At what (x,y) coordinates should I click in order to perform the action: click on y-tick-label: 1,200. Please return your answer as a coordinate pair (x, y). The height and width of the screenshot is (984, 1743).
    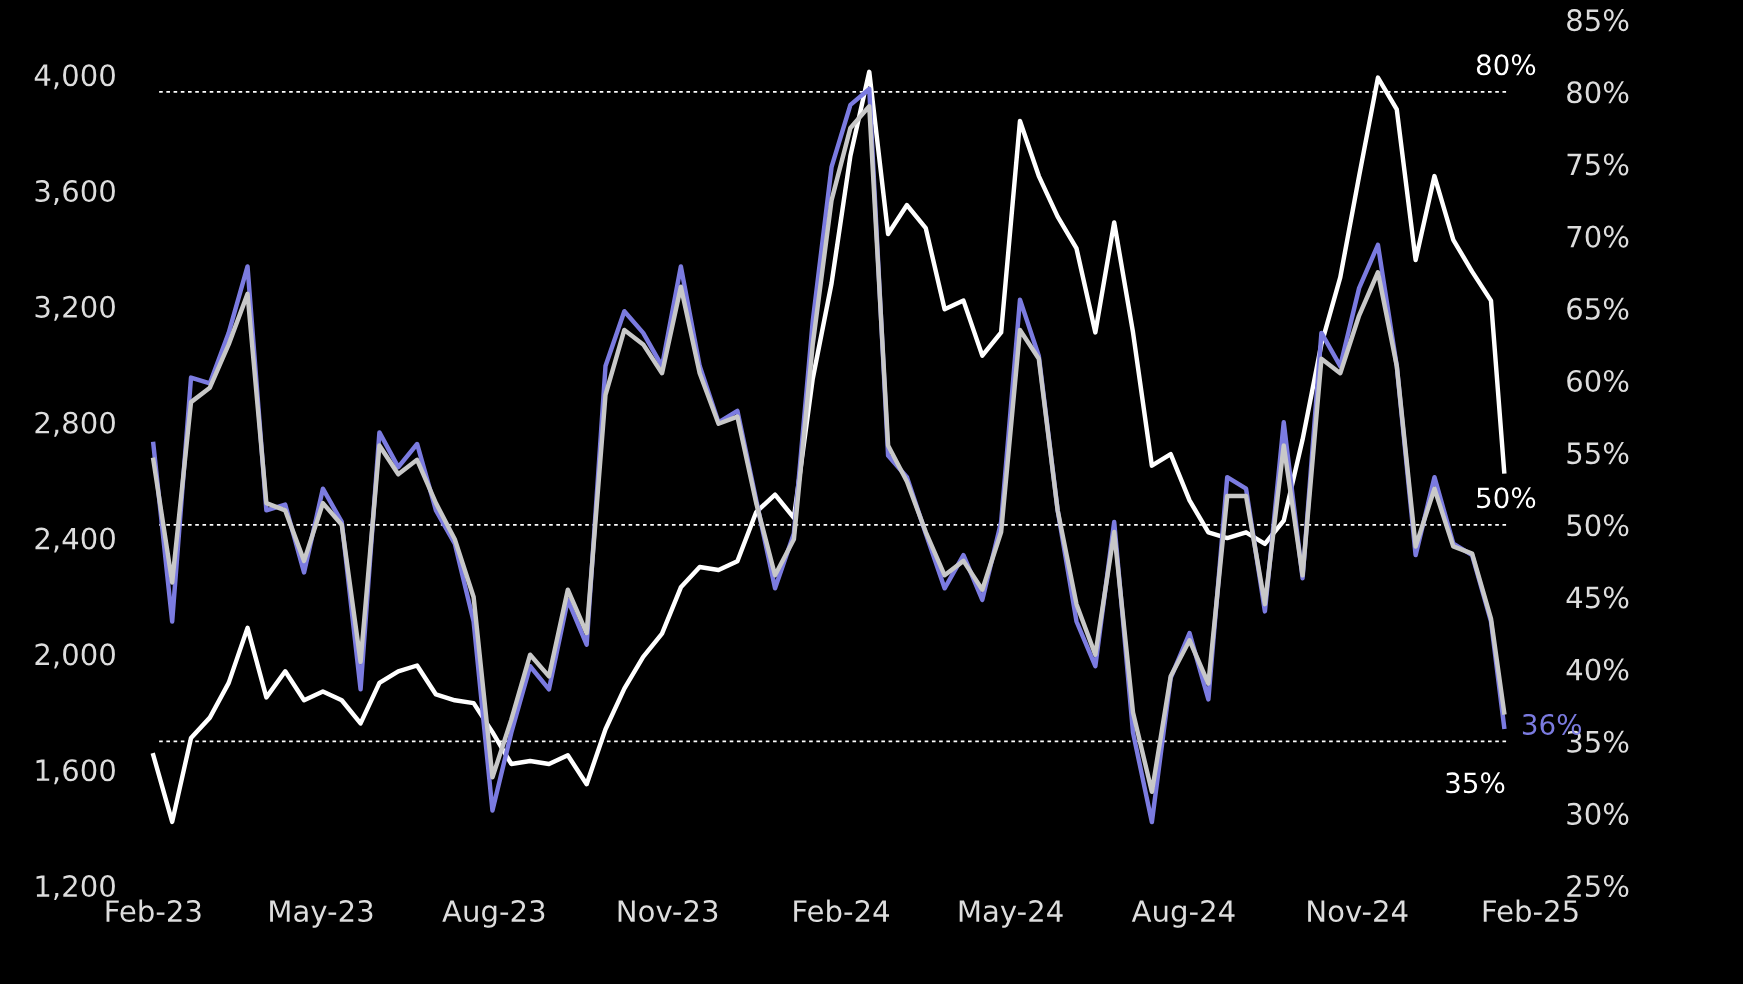
    Looking at the image, I should click on (75, 888).